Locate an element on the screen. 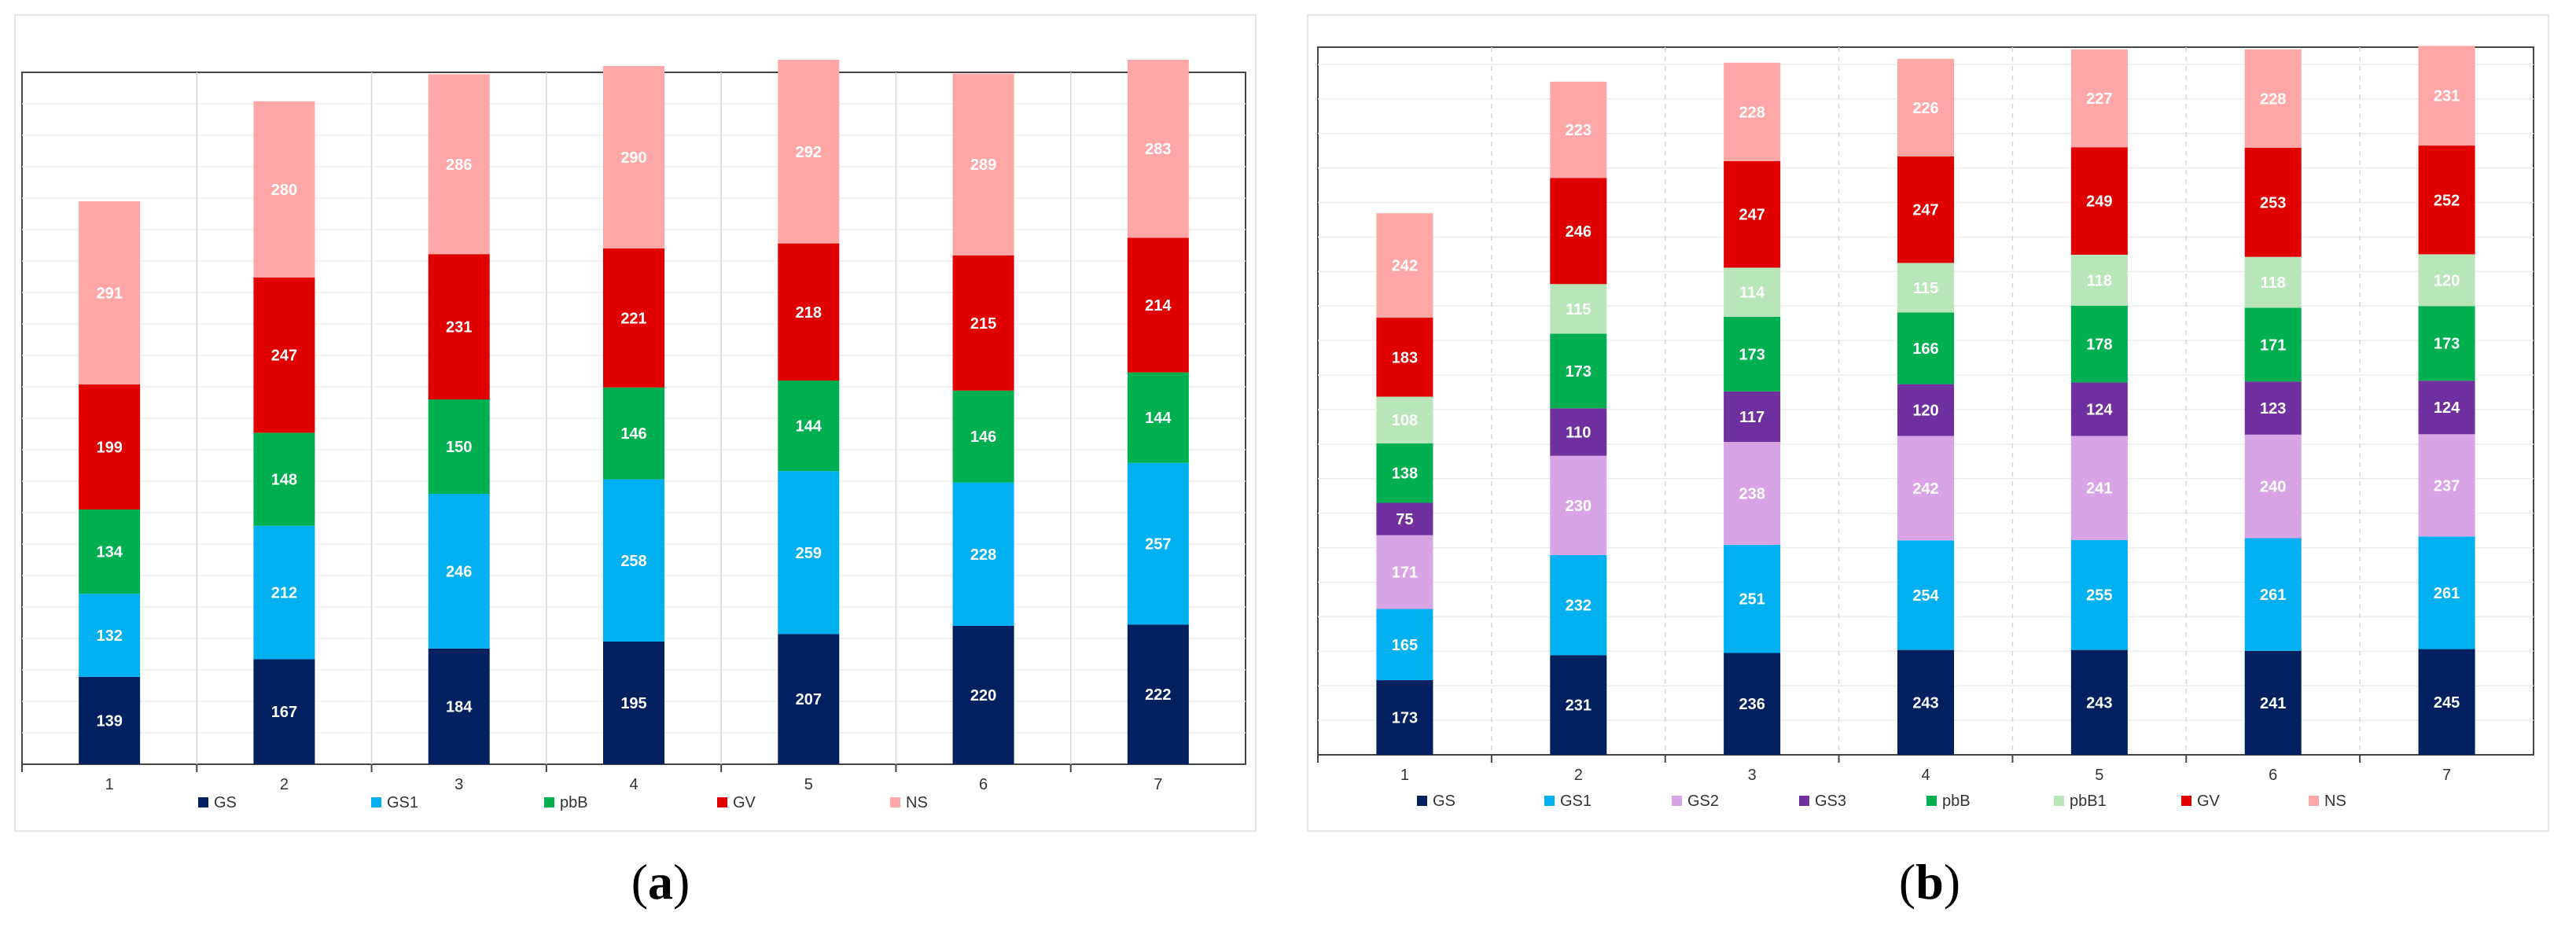 This screenshot has height=927, width=2576. data-label: 183 is located at coordinates (1405, 358).